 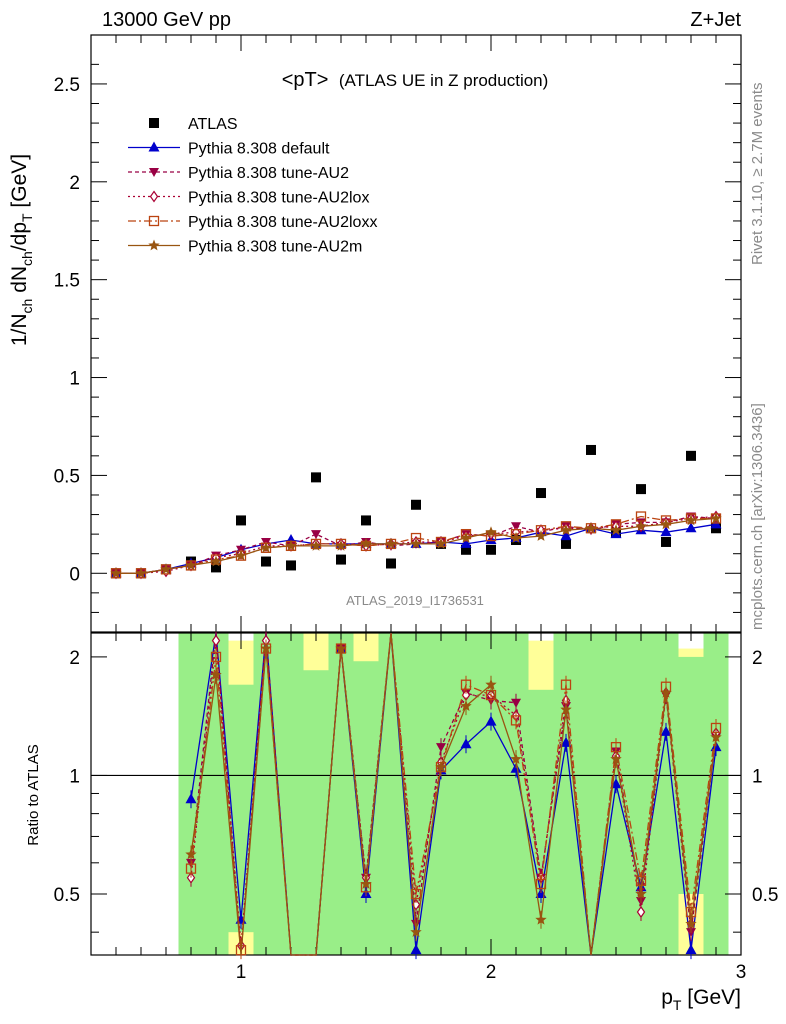 What do you see at coordinates (67, 281) in the screenshot?
I see `y-tick-label: 1.5` at bounding box center [67, 281].